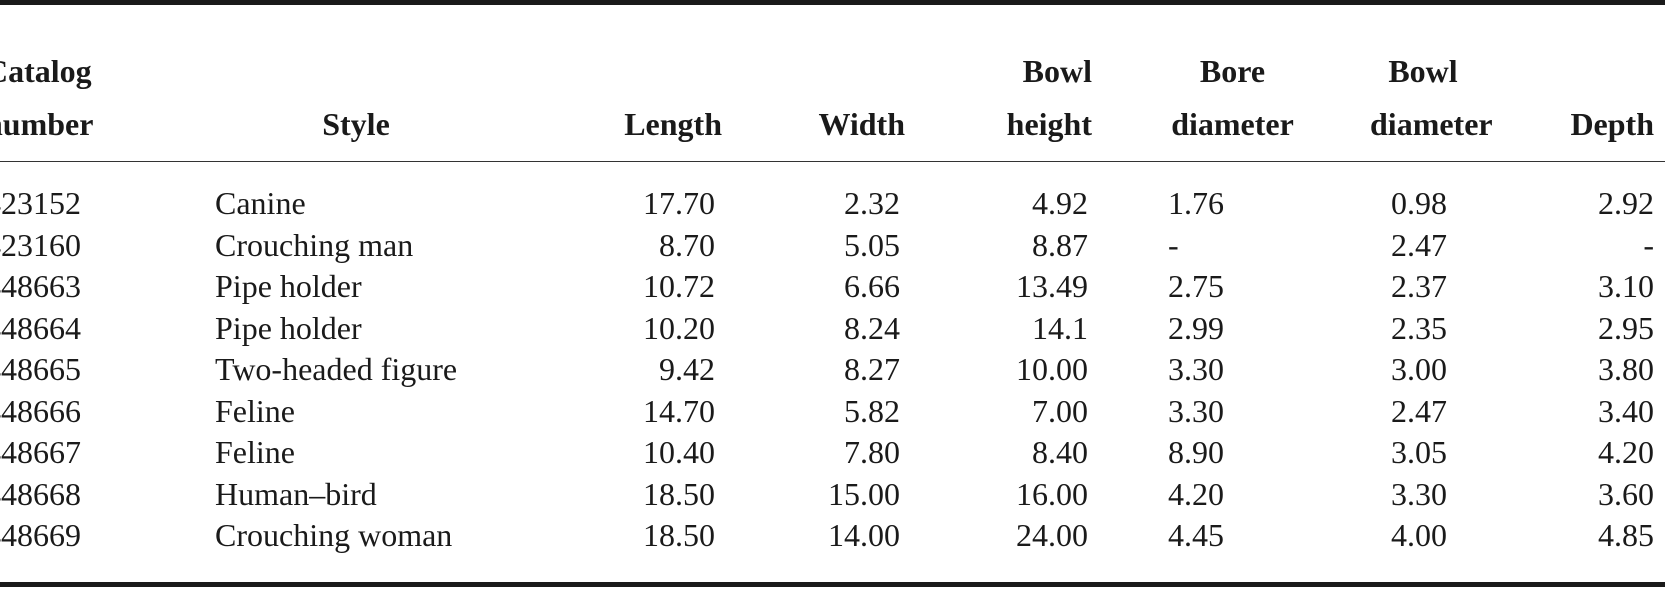  Describe the element at coordinates (296, 493) in the screenshot. I see `cell-text: Human–bird` at that location.